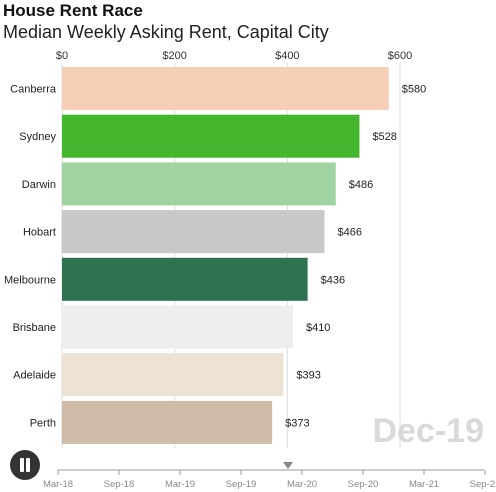  What do you see at coordinates (58, 484) in the screenshot?
I see `timeline-label: Mar-18` at bounding box center [58, 484].